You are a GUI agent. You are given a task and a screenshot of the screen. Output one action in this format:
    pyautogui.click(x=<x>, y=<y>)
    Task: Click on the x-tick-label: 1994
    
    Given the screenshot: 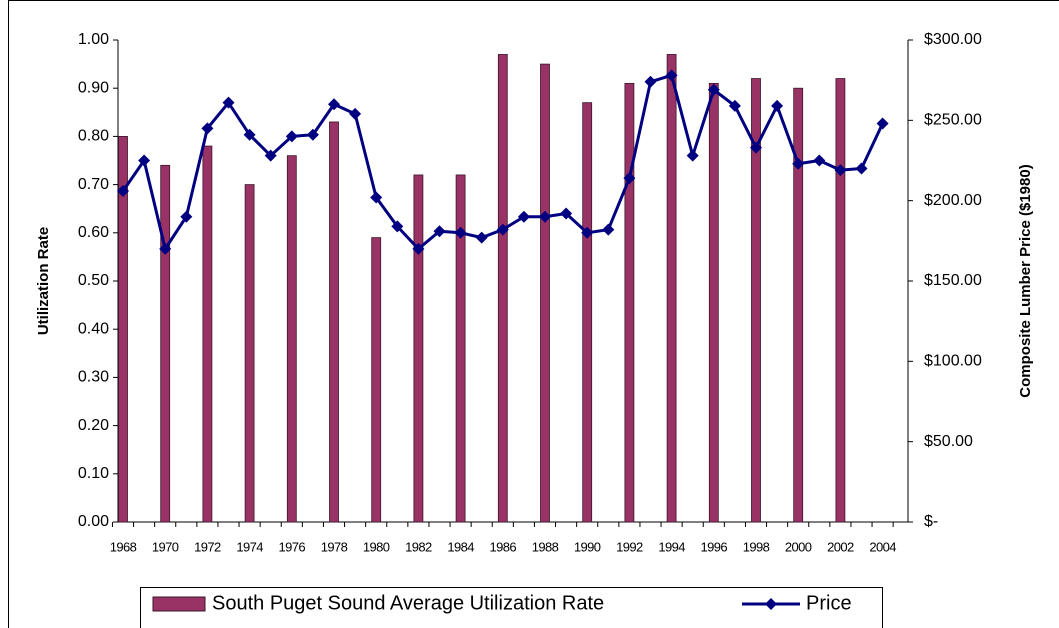 What is the action you would take?
    pyautogui.click(x=671, y=546)
    